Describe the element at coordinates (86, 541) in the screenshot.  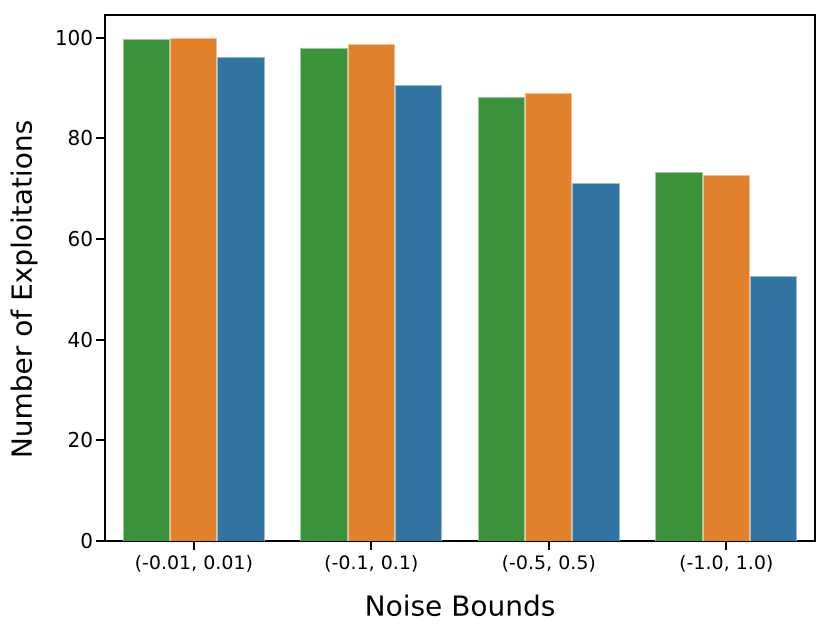
I see `y-tick-label: 0` at that location.